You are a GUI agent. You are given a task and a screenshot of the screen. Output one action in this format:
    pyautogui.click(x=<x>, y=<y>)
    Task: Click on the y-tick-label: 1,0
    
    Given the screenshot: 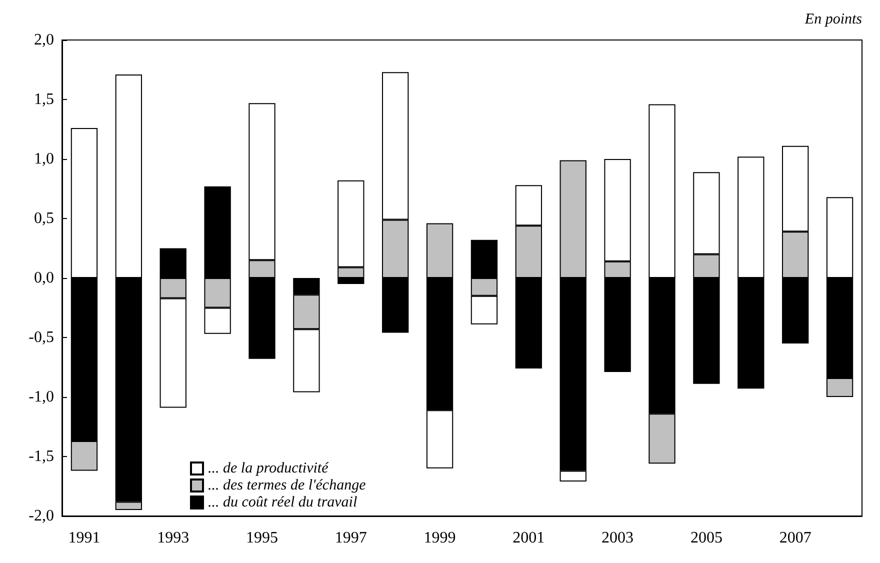 What is the action you would take?
    pyautogui.click(x=44, y=159)
    